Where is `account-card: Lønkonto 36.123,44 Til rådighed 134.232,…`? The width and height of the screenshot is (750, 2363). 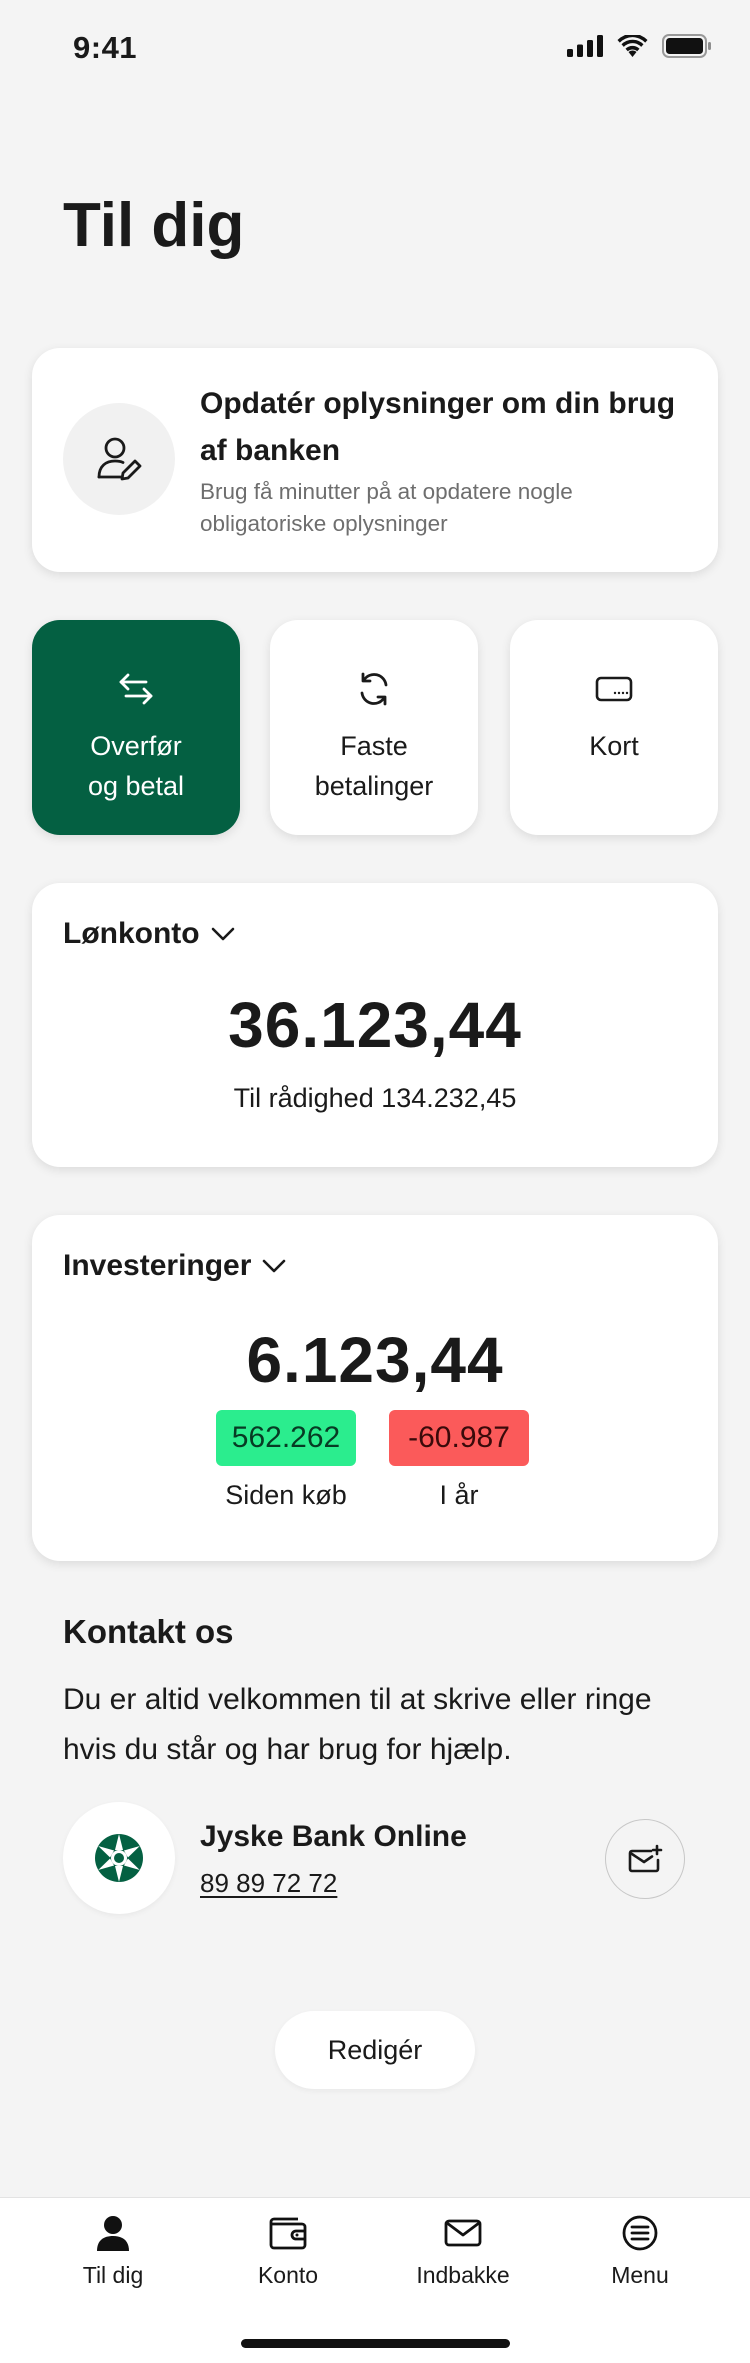 account-card: Lønkonto 36.123,44 Til rådighed 134.232,… is located at coordinates (375, 1025).